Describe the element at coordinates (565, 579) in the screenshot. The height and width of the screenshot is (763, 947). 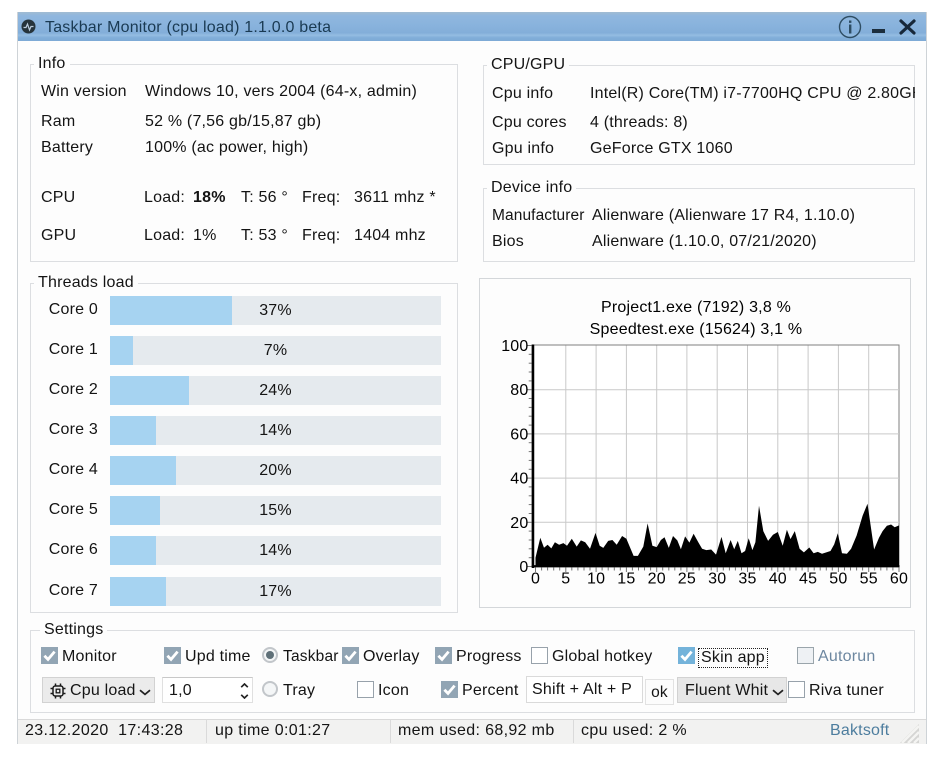
I see `svg-text: 5` at that location.